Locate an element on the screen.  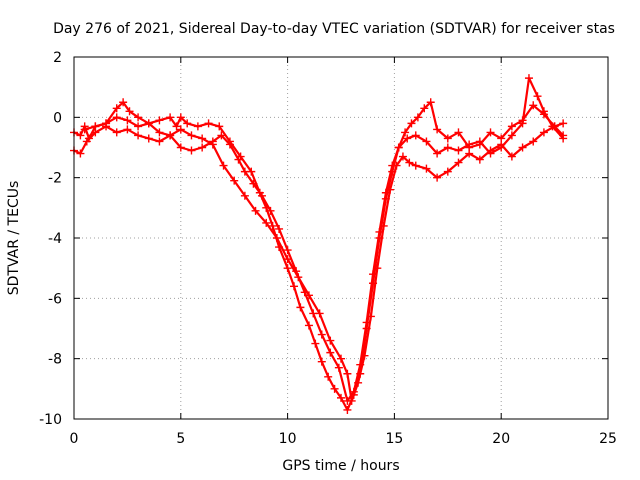
y-tick-label: -4 is located at coordinates (55, 239).